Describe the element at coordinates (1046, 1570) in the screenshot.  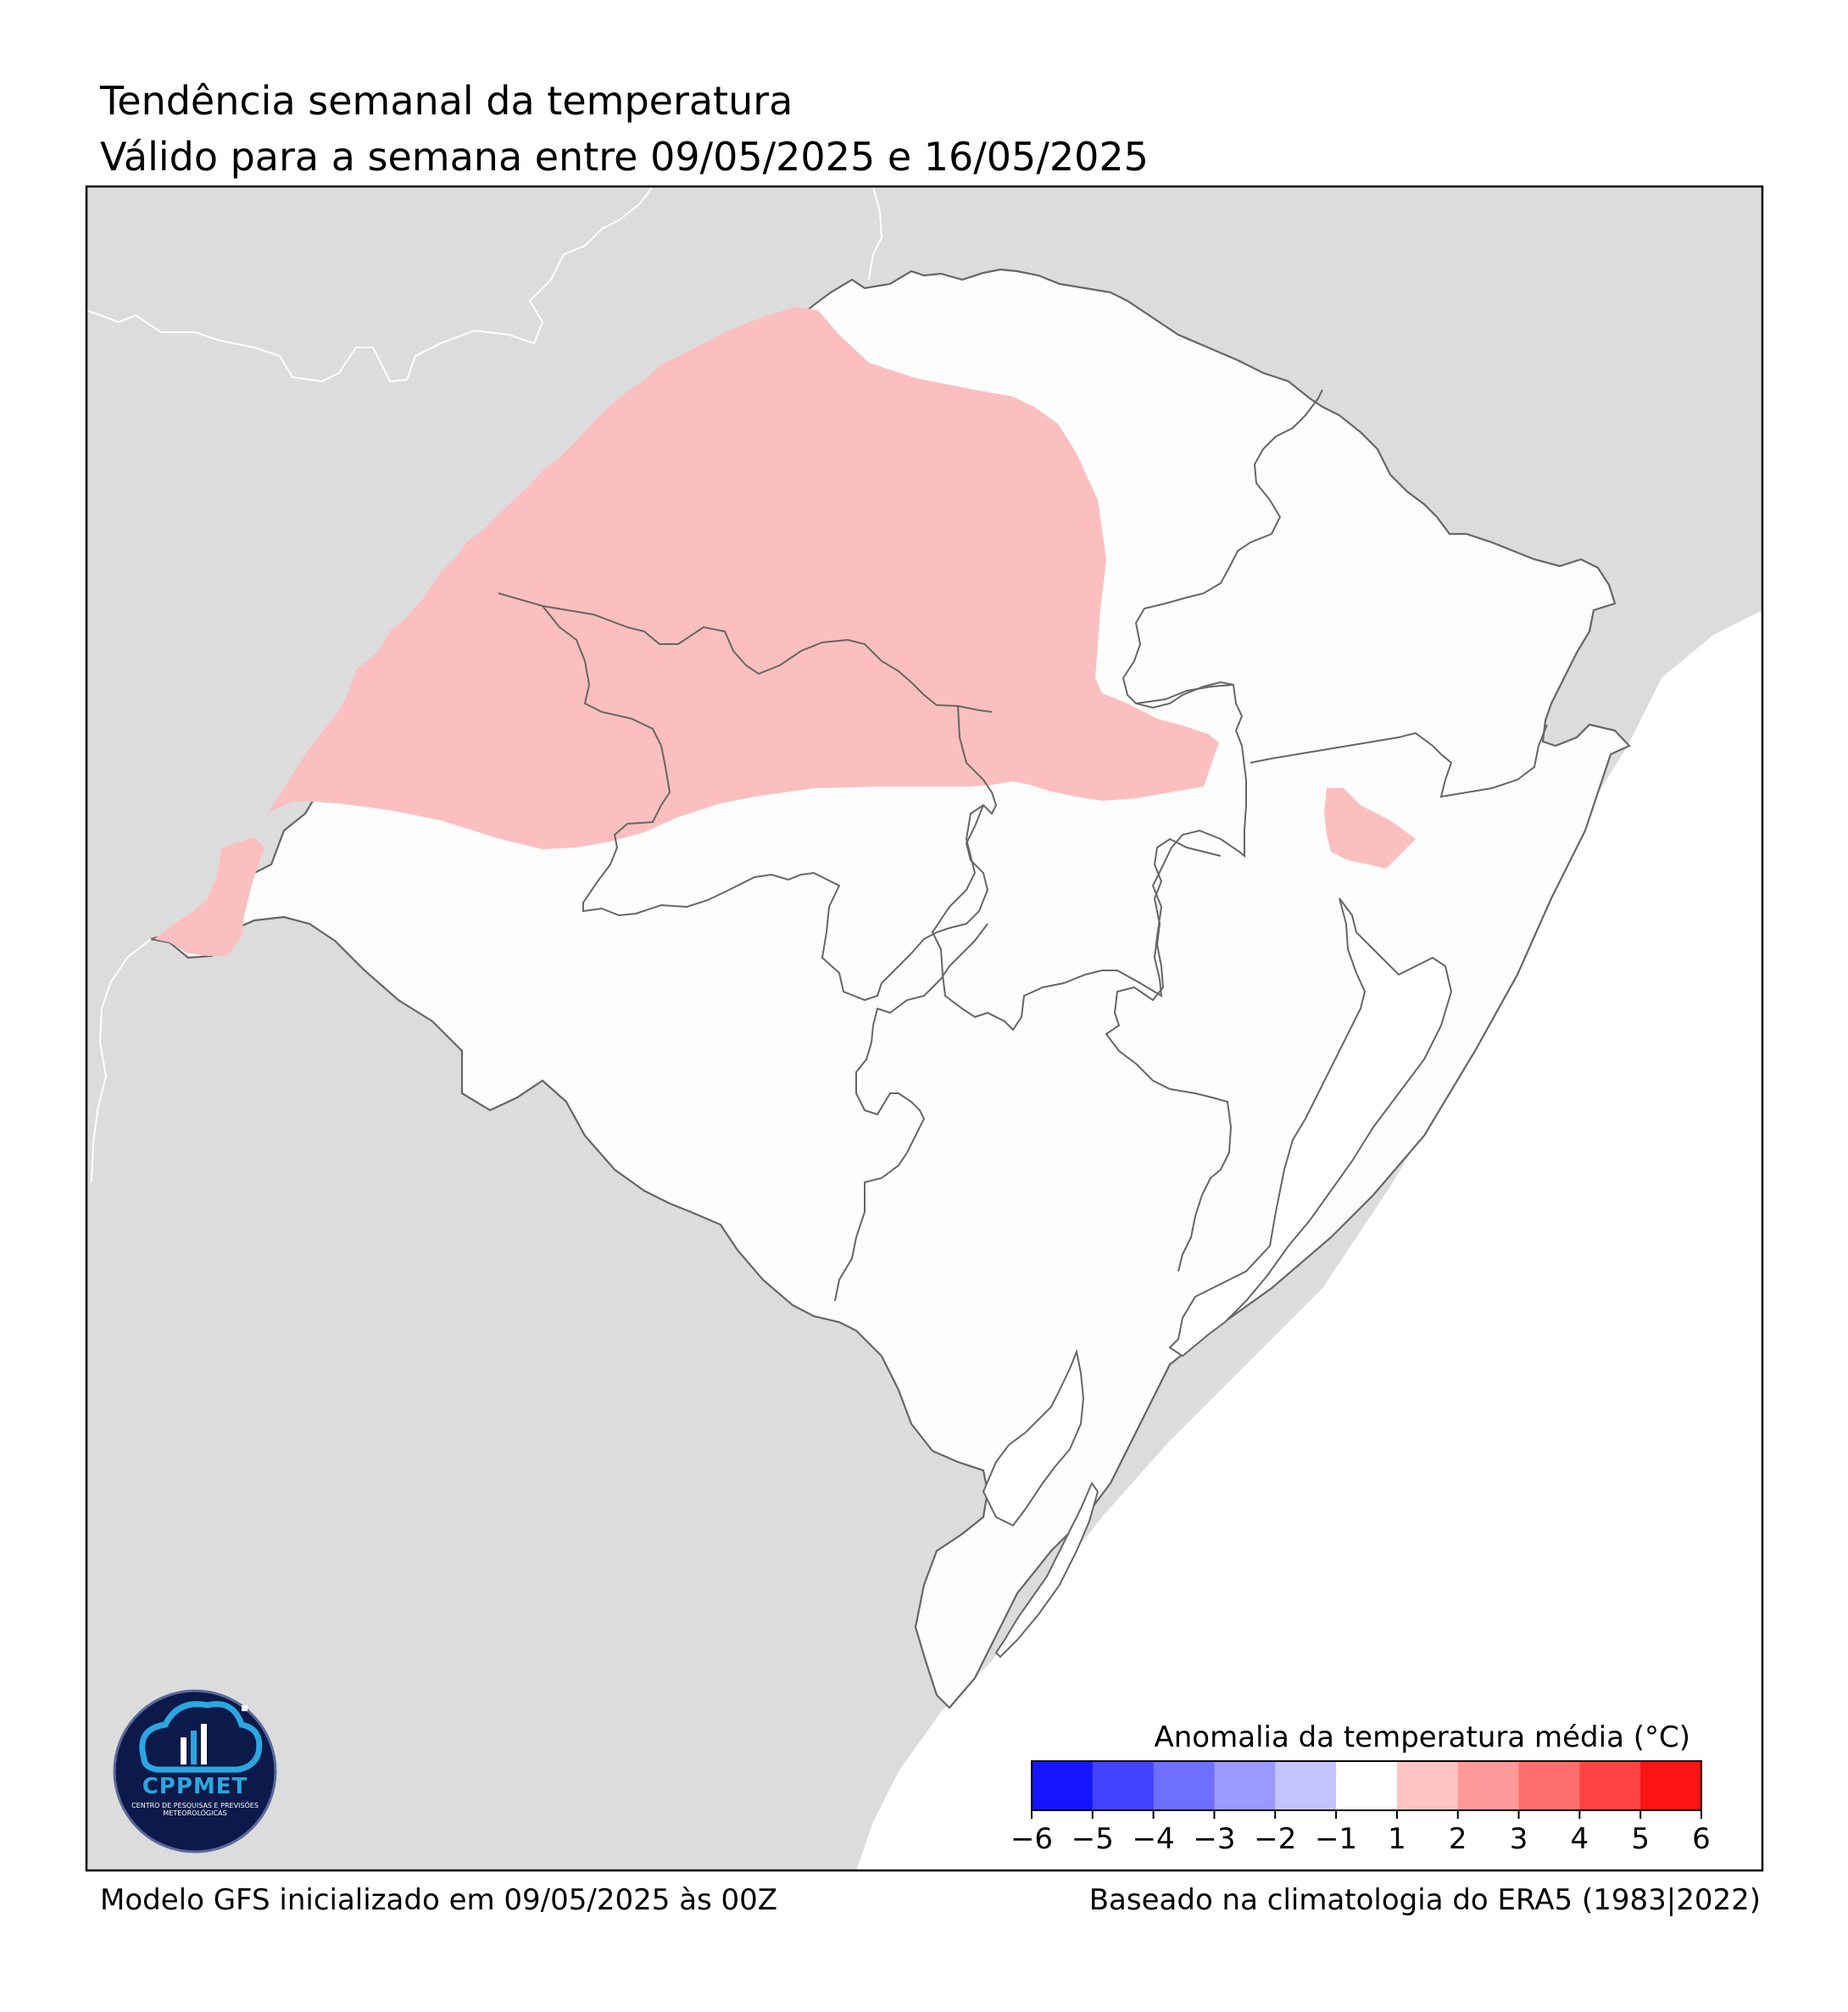
I see `lagoa-mangueira` at that location.